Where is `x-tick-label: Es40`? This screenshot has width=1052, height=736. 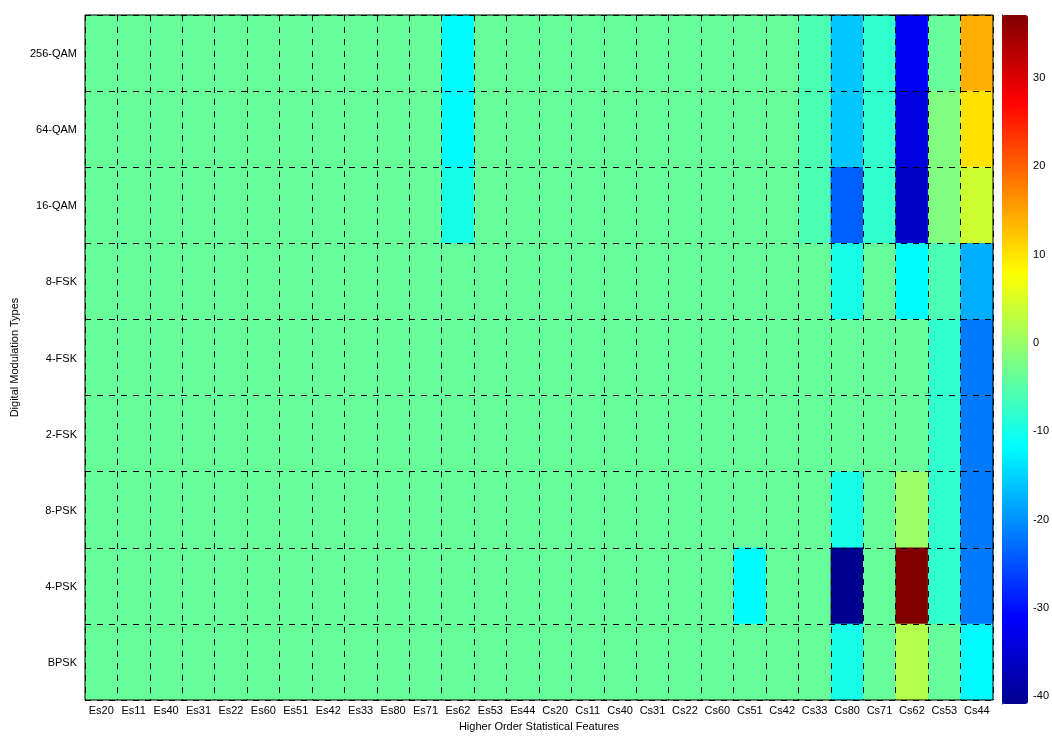 x-tick-label: Es40 is located at coordinates (166, 709).